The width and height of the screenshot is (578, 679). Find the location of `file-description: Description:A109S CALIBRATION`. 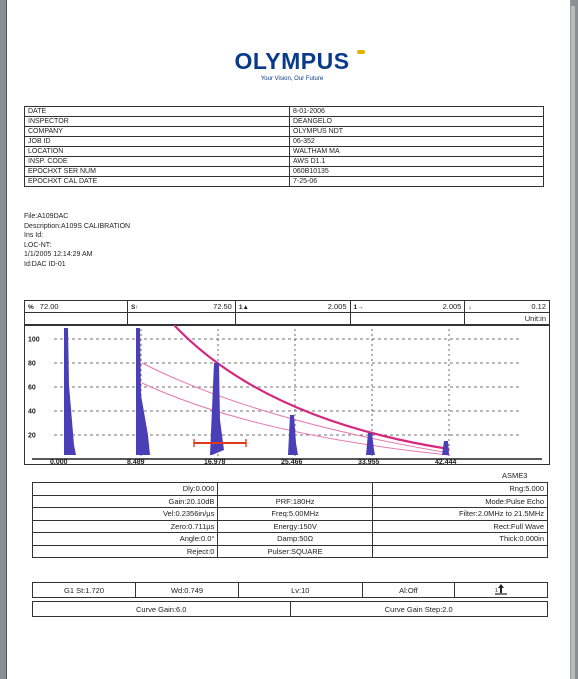

file-description: Description:A109S CALIBRATION is located at coordinates (77, 226).